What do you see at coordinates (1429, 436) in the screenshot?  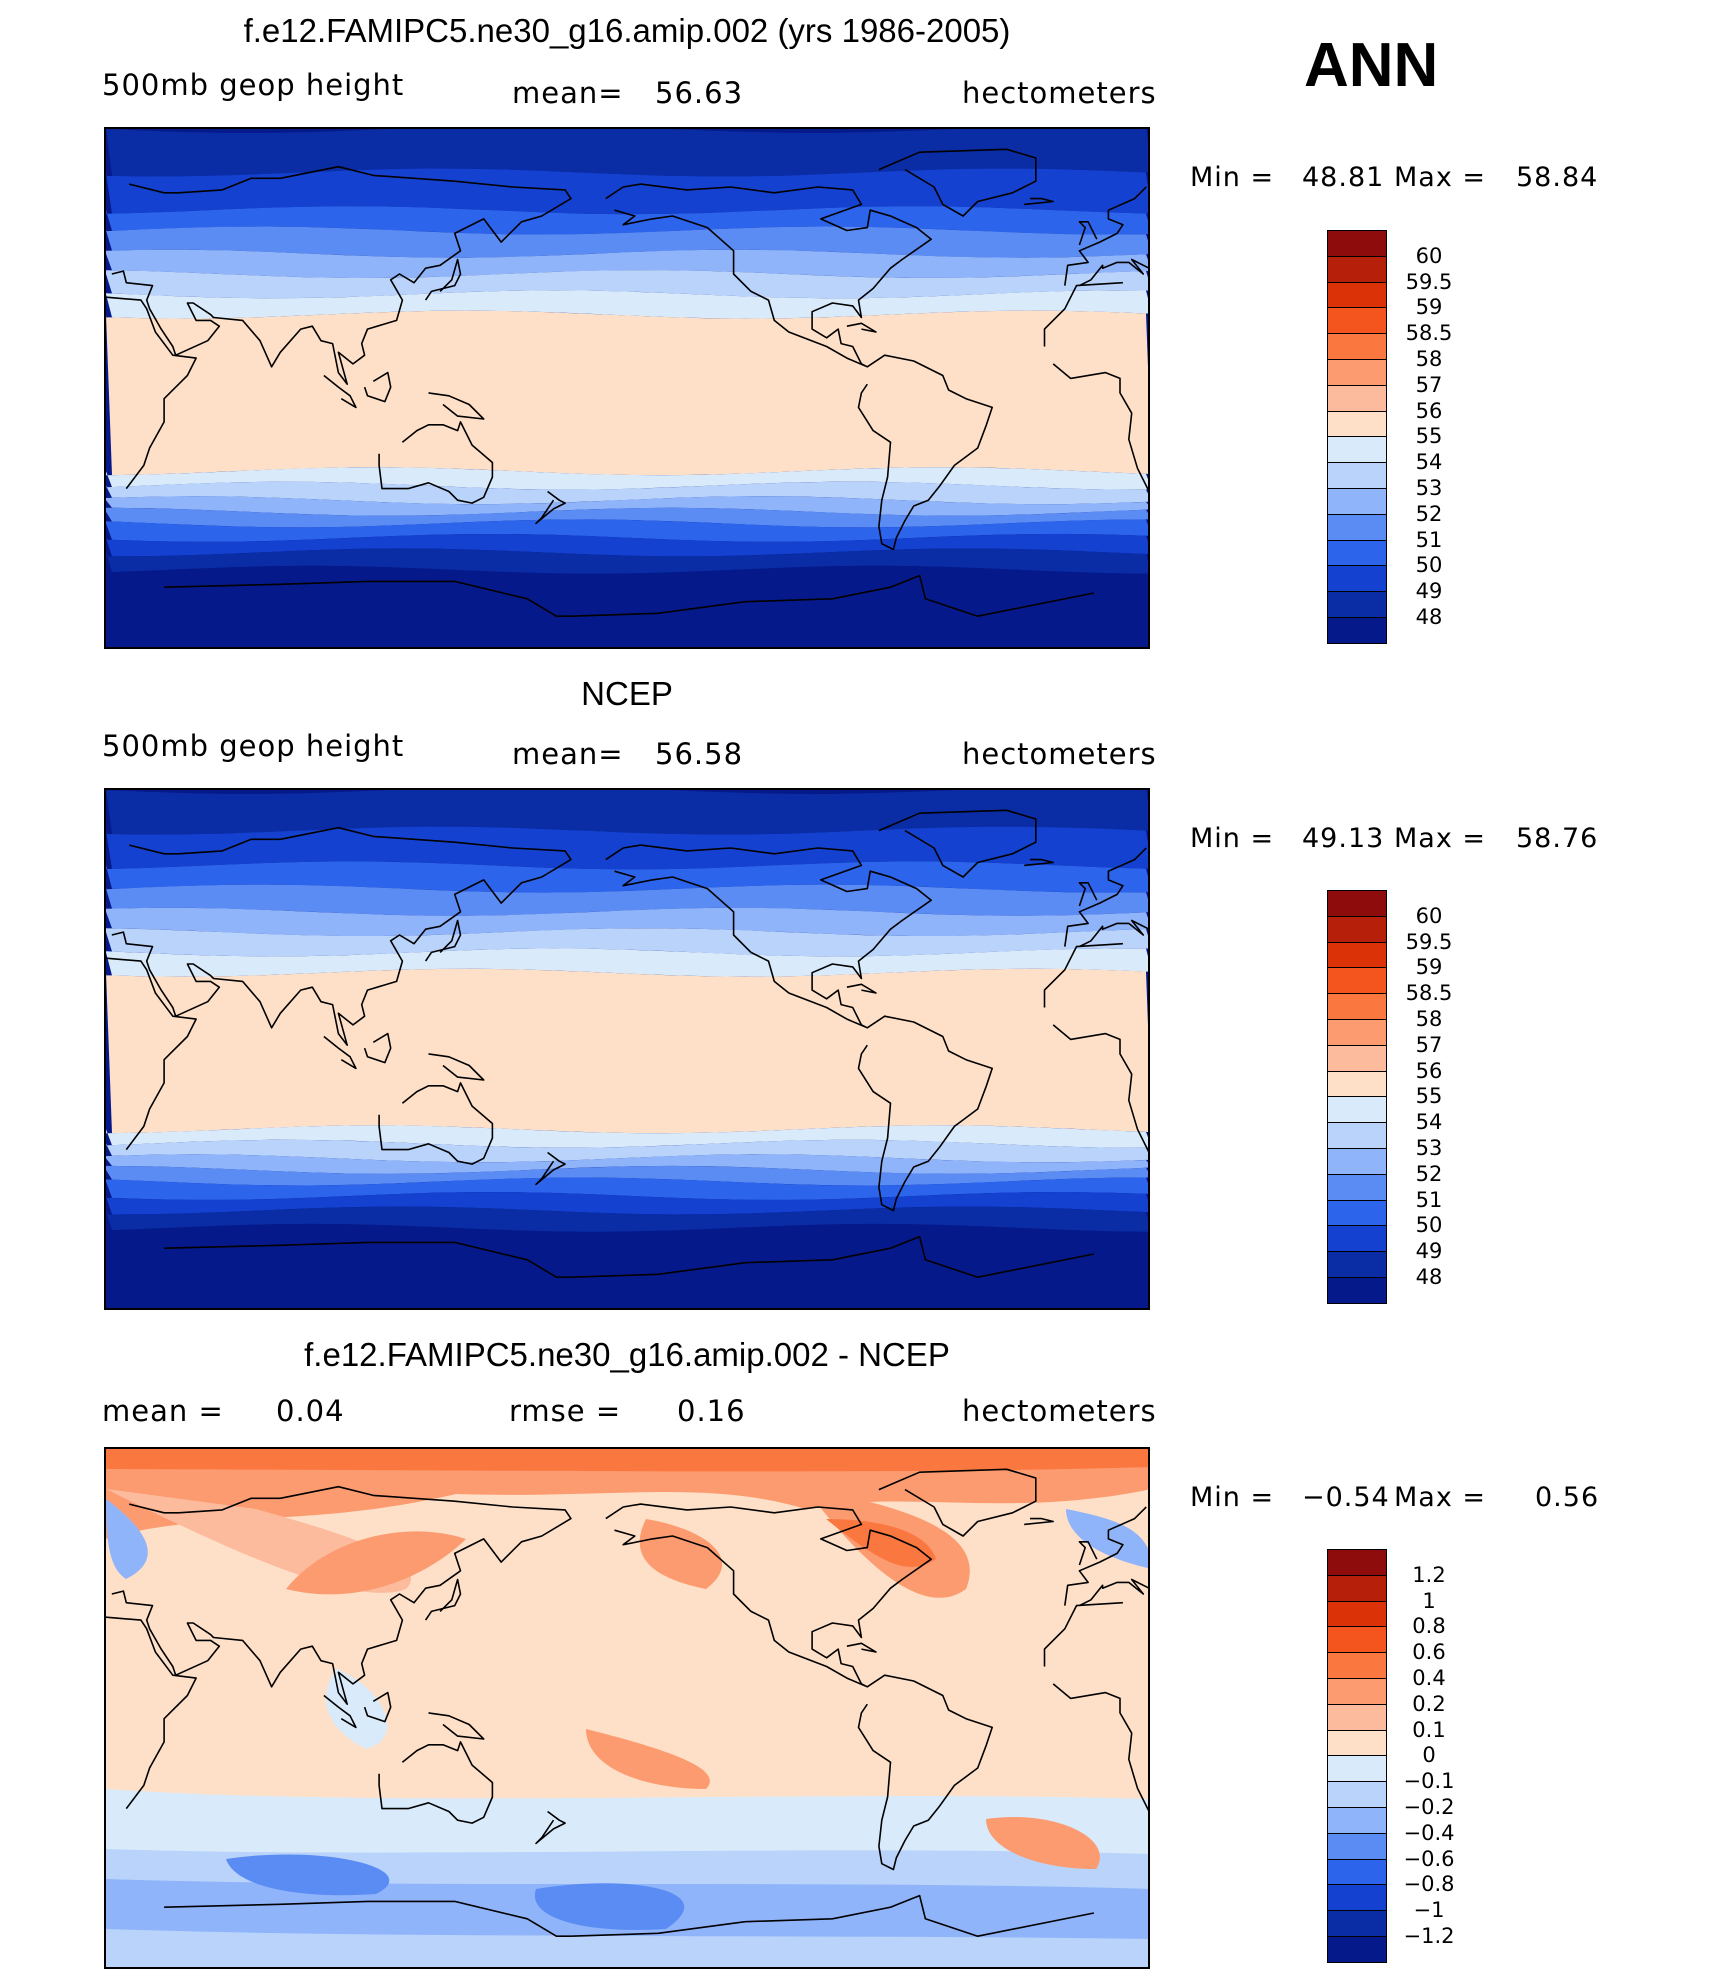 I see `colorbar-label: 55` at bounding box center [1429, 436].